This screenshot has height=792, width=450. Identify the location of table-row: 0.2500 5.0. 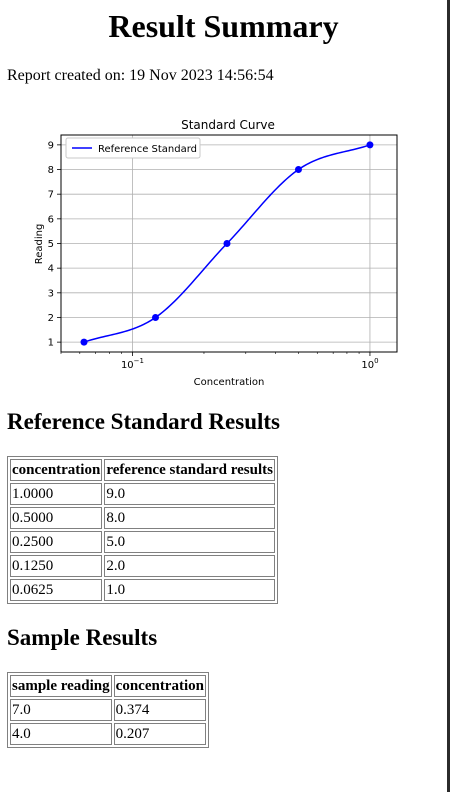
(142, 542).